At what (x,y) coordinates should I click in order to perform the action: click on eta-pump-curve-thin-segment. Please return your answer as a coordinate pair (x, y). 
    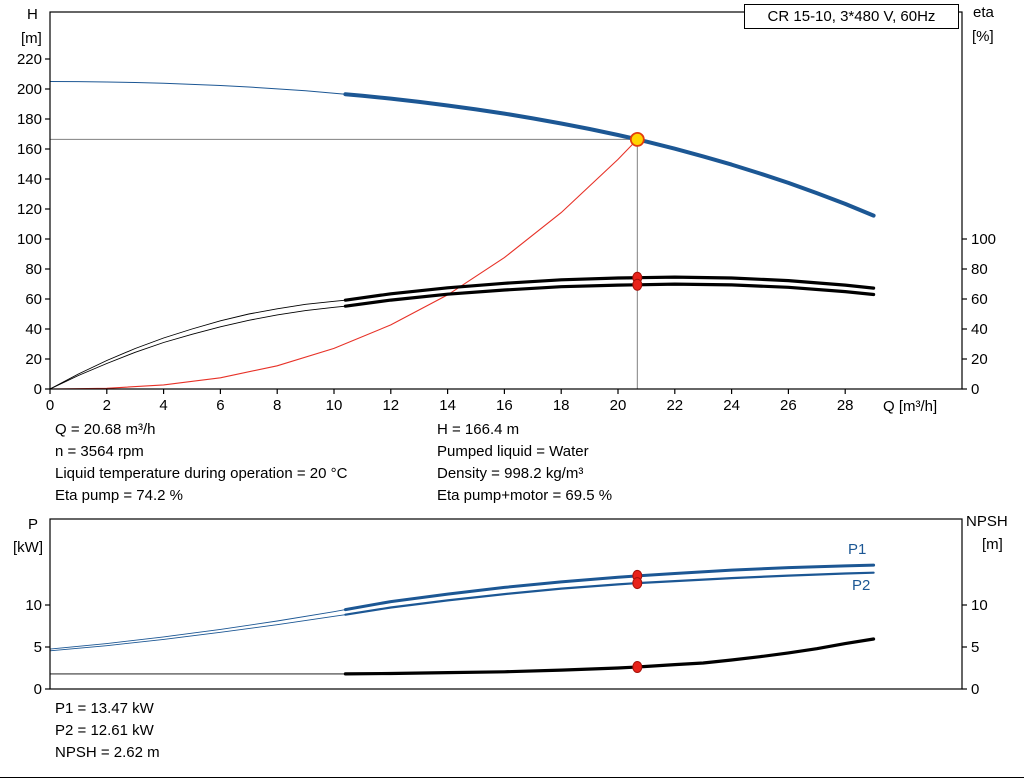
    Looking at the image, I should click on (197, 344).